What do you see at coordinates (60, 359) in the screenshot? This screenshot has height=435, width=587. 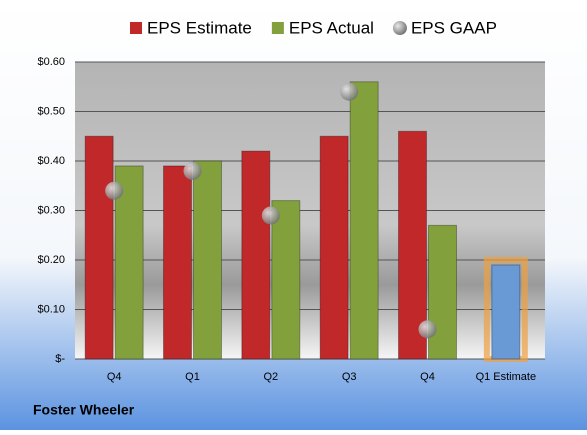 I see `y-tick-label: $-` at bounding box center [60, 359].